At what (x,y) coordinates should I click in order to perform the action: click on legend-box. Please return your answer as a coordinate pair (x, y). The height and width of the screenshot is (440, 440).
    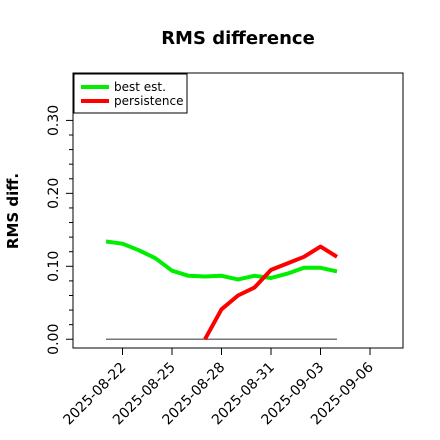
    Looking at the image, I should click on (130, 93).